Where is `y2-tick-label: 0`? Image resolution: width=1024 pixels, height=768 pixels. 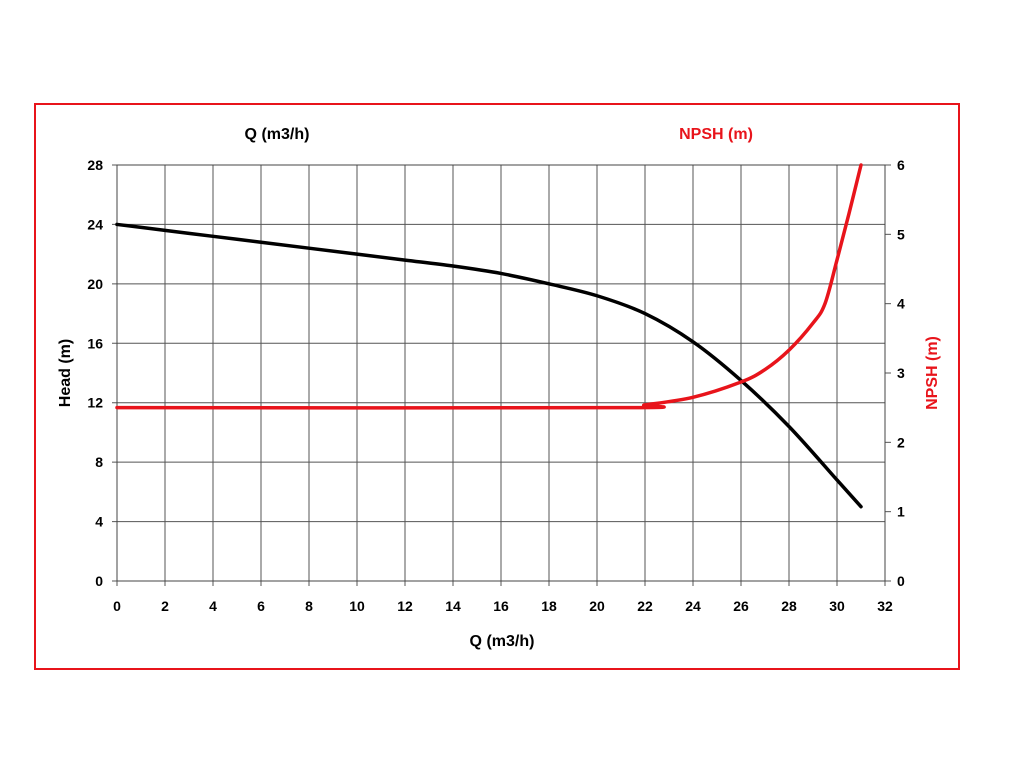
y2-tick-label: 0 is located at coordinates (901, 581).